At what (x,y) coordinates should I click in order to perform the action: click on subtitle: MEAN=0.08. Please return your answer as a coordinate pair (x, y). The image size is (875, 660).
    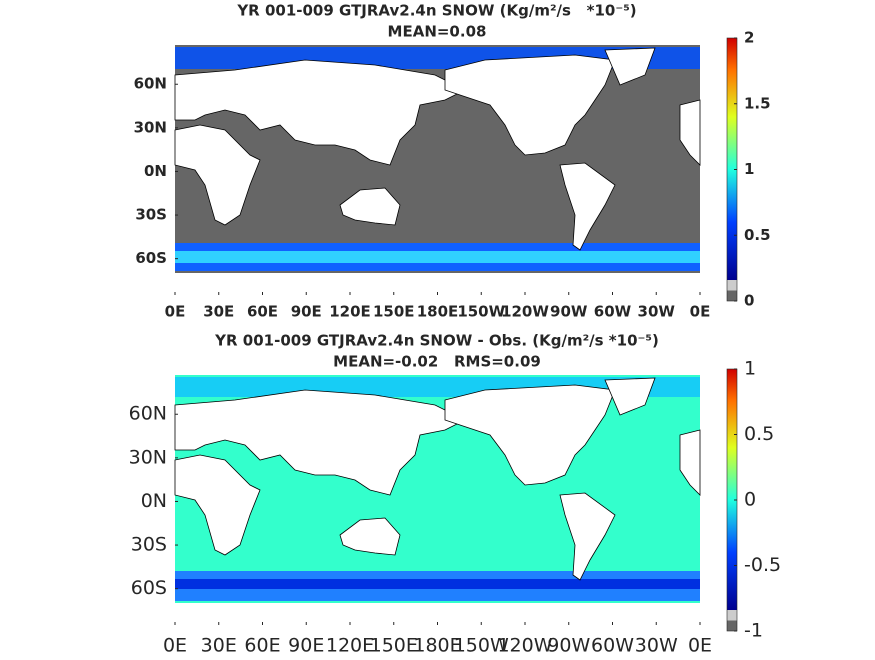
    Looking at the image, I should click on (437, 32).